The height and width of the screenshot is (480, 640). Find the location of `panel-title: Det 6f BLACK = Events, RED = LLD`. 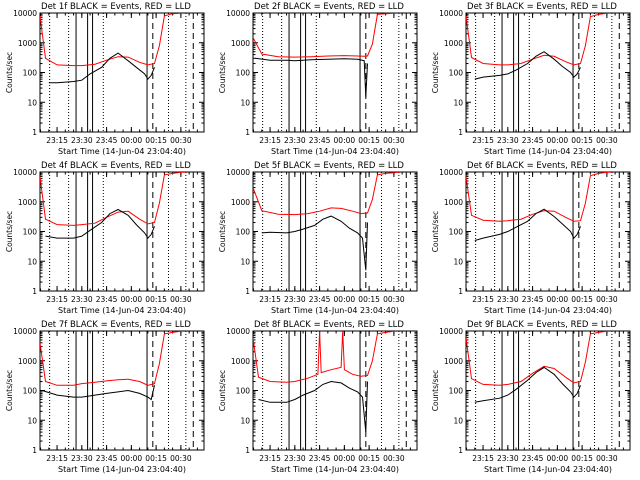

panel-title: Det 6f BLACK = Events, RED = LLD is located at coordinates (542, 166).